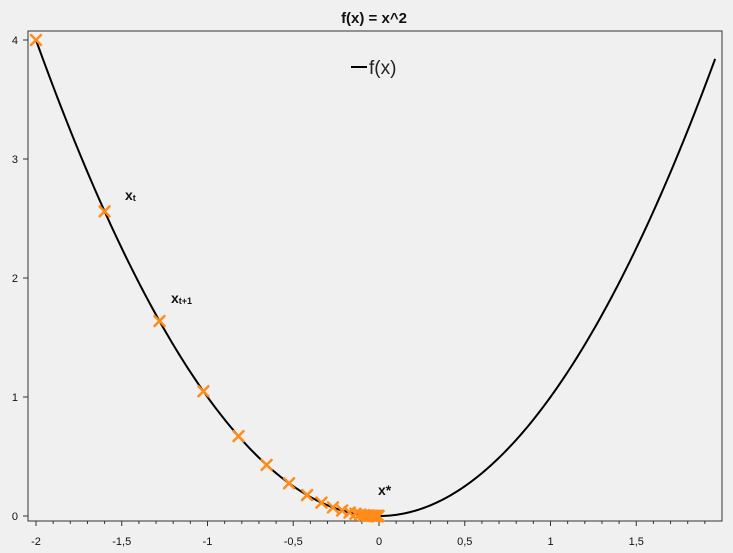  What do you see at coordinates (464, 542) in the screenshot?
I see `x-tick-label: 0,5` at bounding box center [464, 542].